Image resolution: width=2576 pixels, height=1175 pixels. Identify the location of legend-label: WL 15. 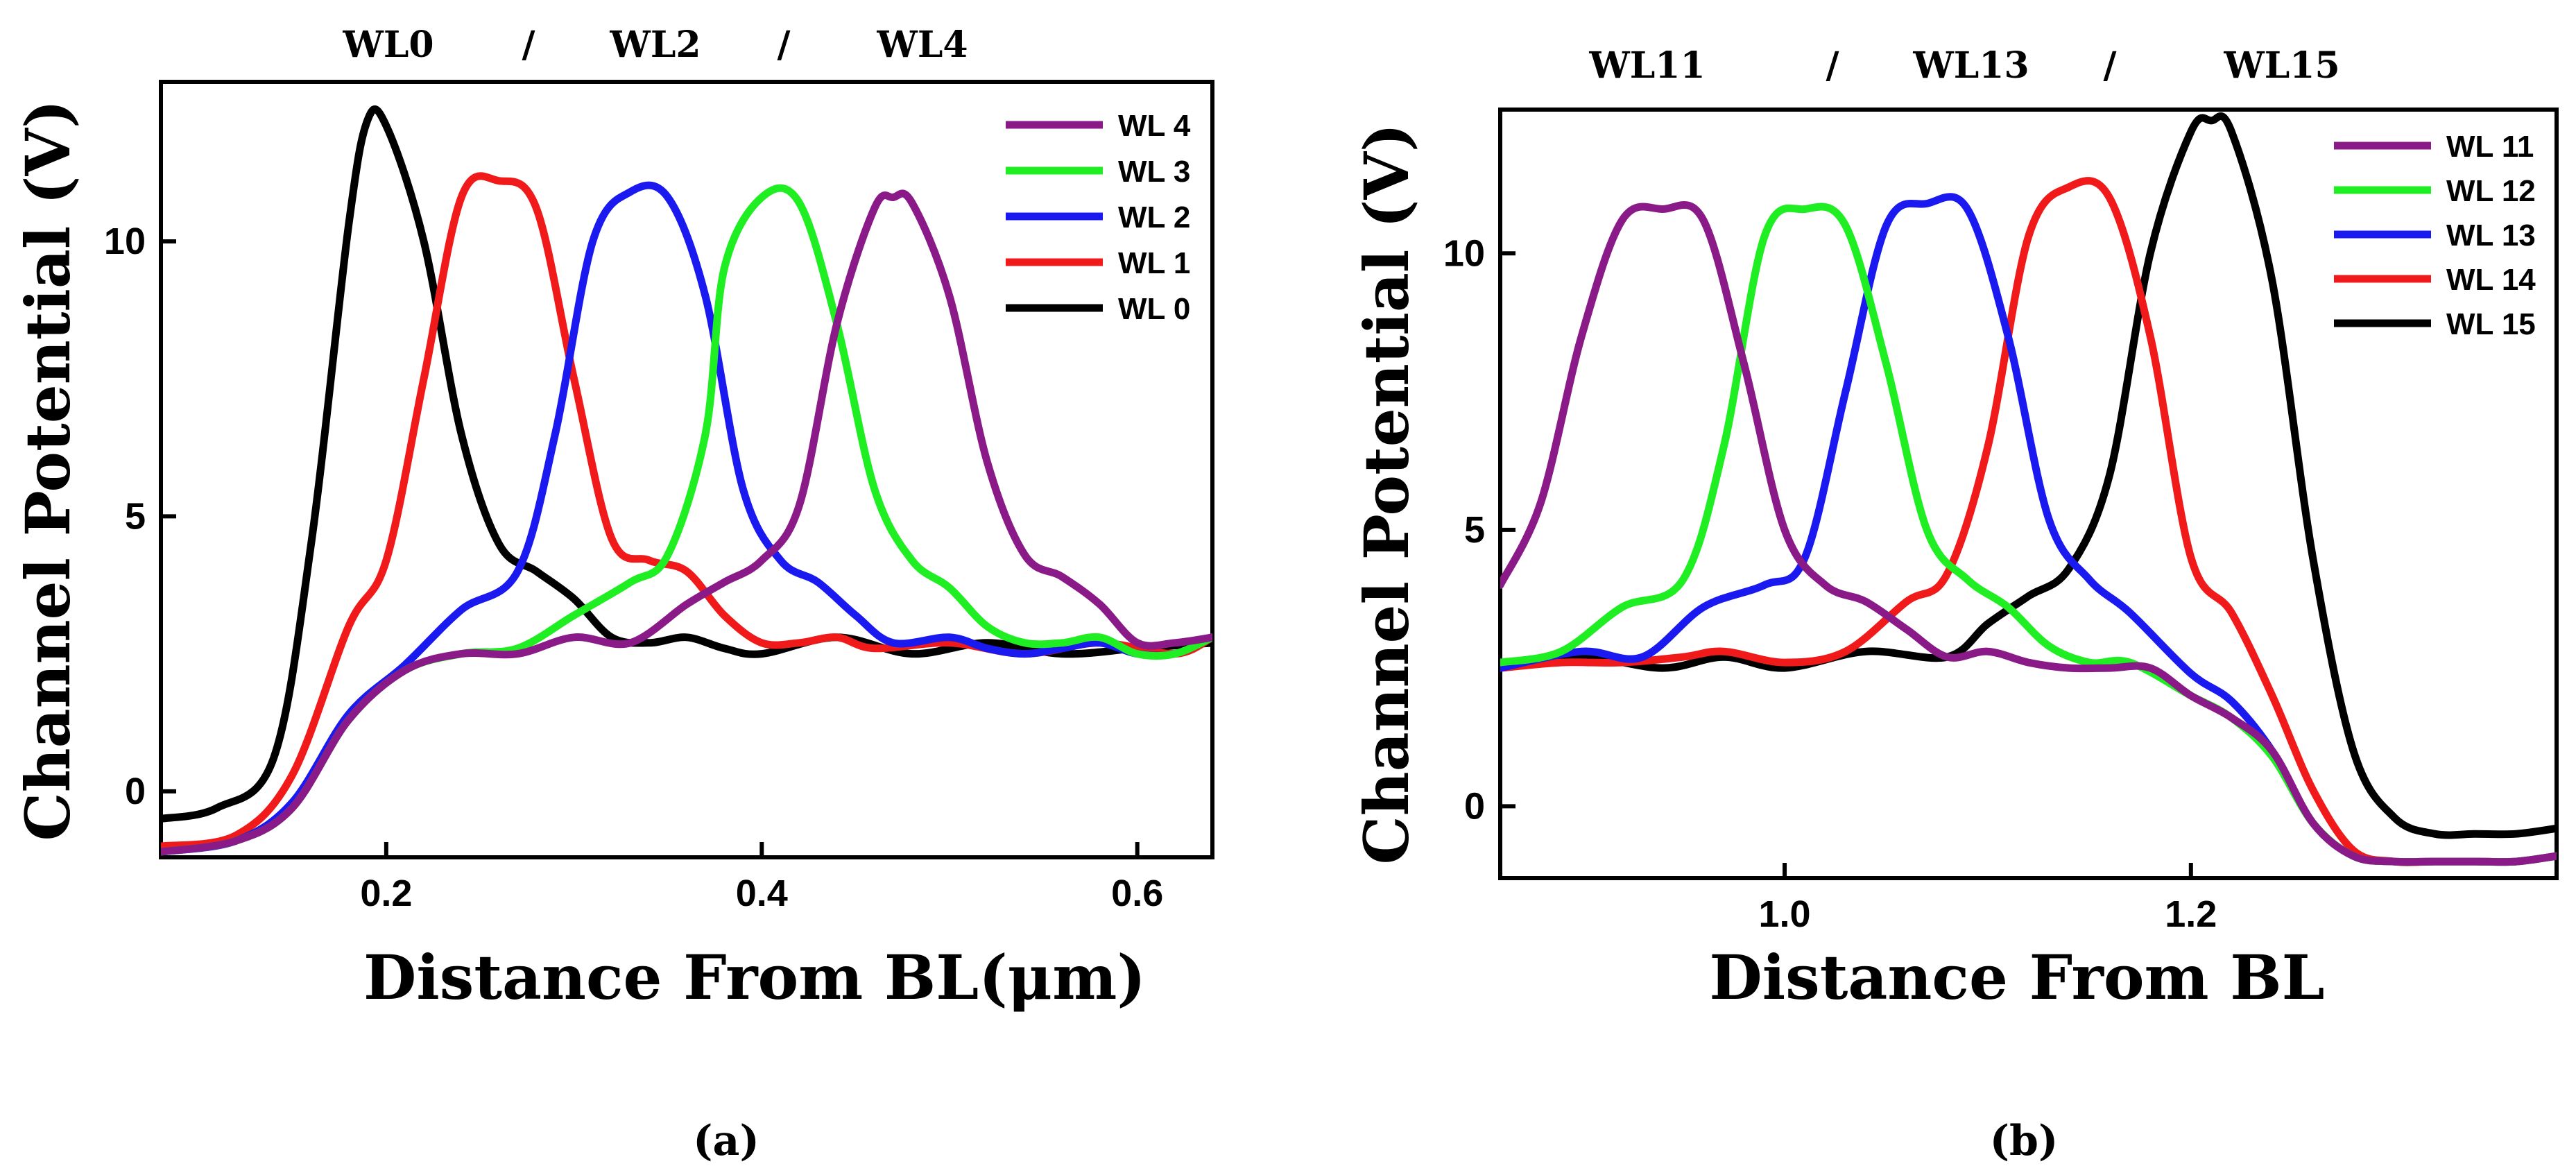
(2491, 324).